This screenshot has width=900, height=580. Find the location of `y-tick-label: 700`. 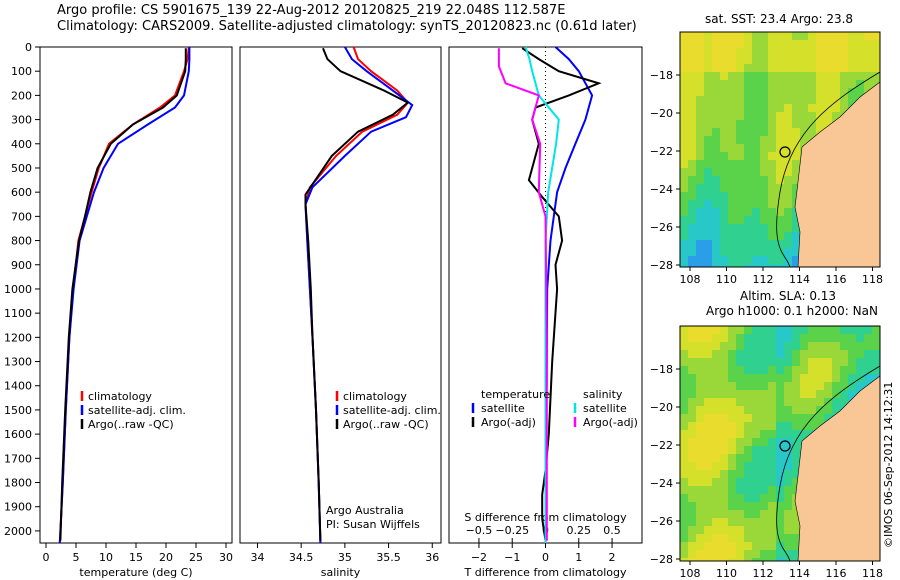

y-tick-label: 700 is located at coordinates (21, 216).